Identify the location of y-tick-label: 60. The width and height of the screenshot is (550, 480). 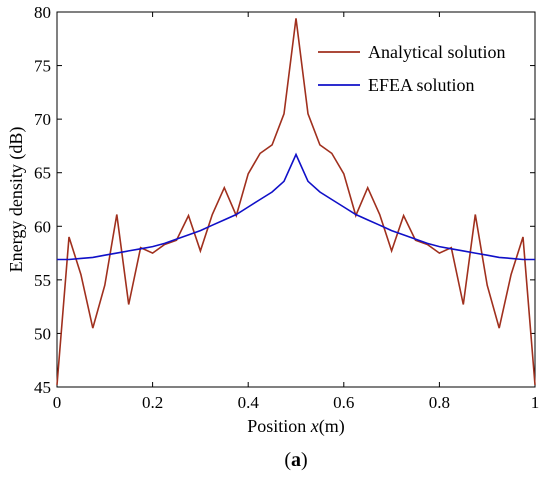
(42, 226).